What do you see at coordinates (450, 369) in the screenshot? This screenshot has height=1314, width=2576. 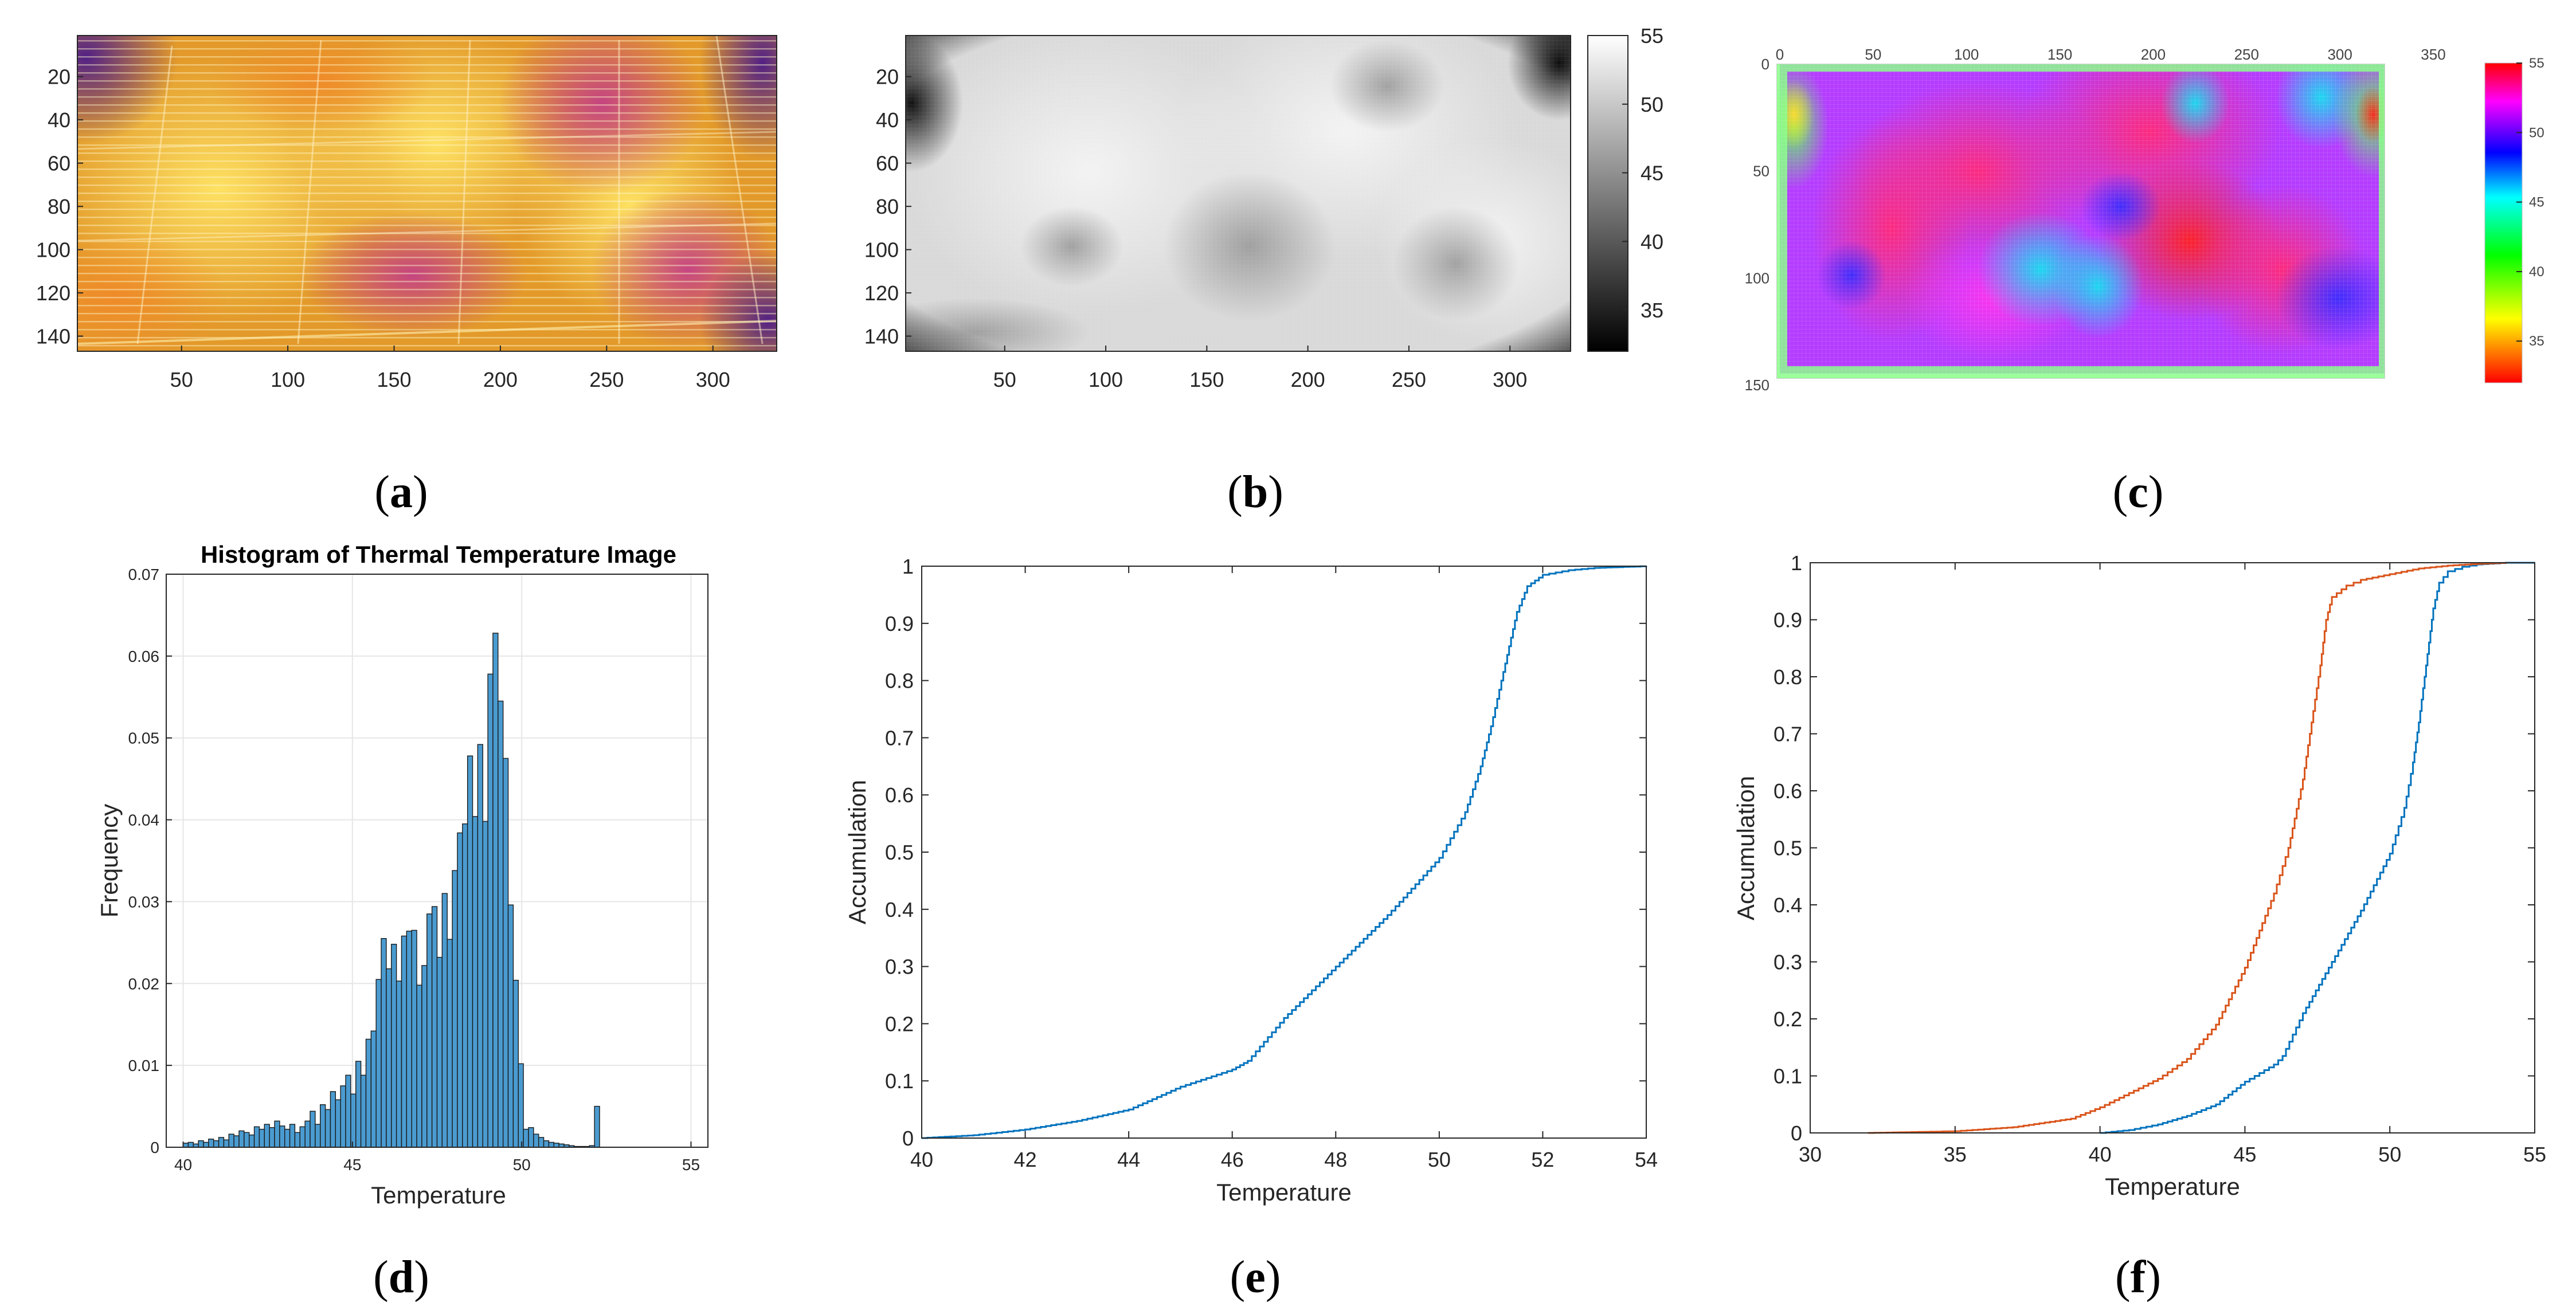 I see `panel-a-xticks: 50 100 150 200 250 300` at bounding box center [450, 369].